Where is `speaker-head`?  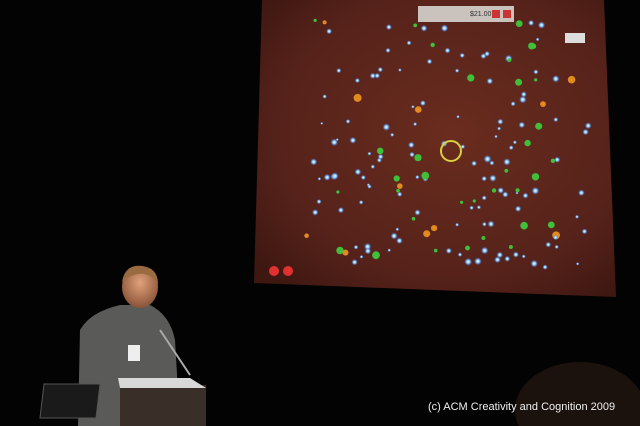
speaker-head is located at coordinates (140, 287).